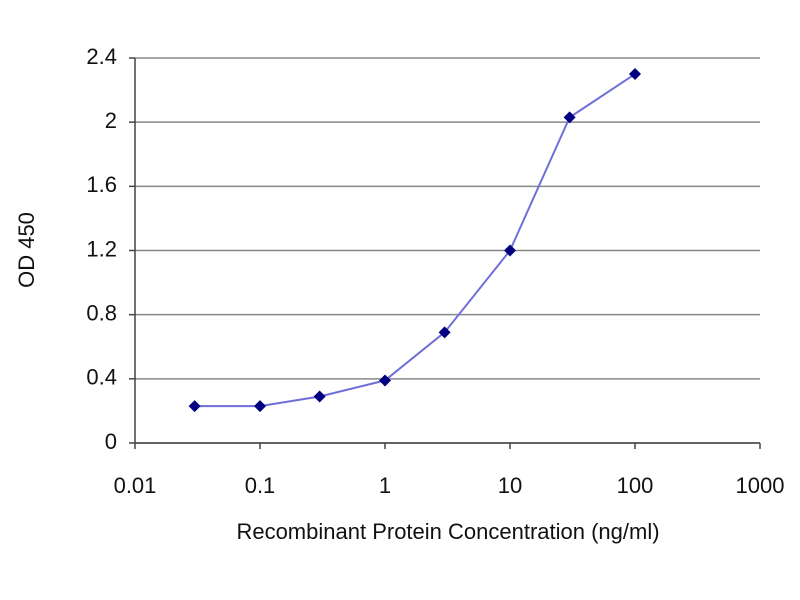  Describe the element at coordinates (26, 250) in the screenshot. I see `y-axis-label: OD 450` at that location.